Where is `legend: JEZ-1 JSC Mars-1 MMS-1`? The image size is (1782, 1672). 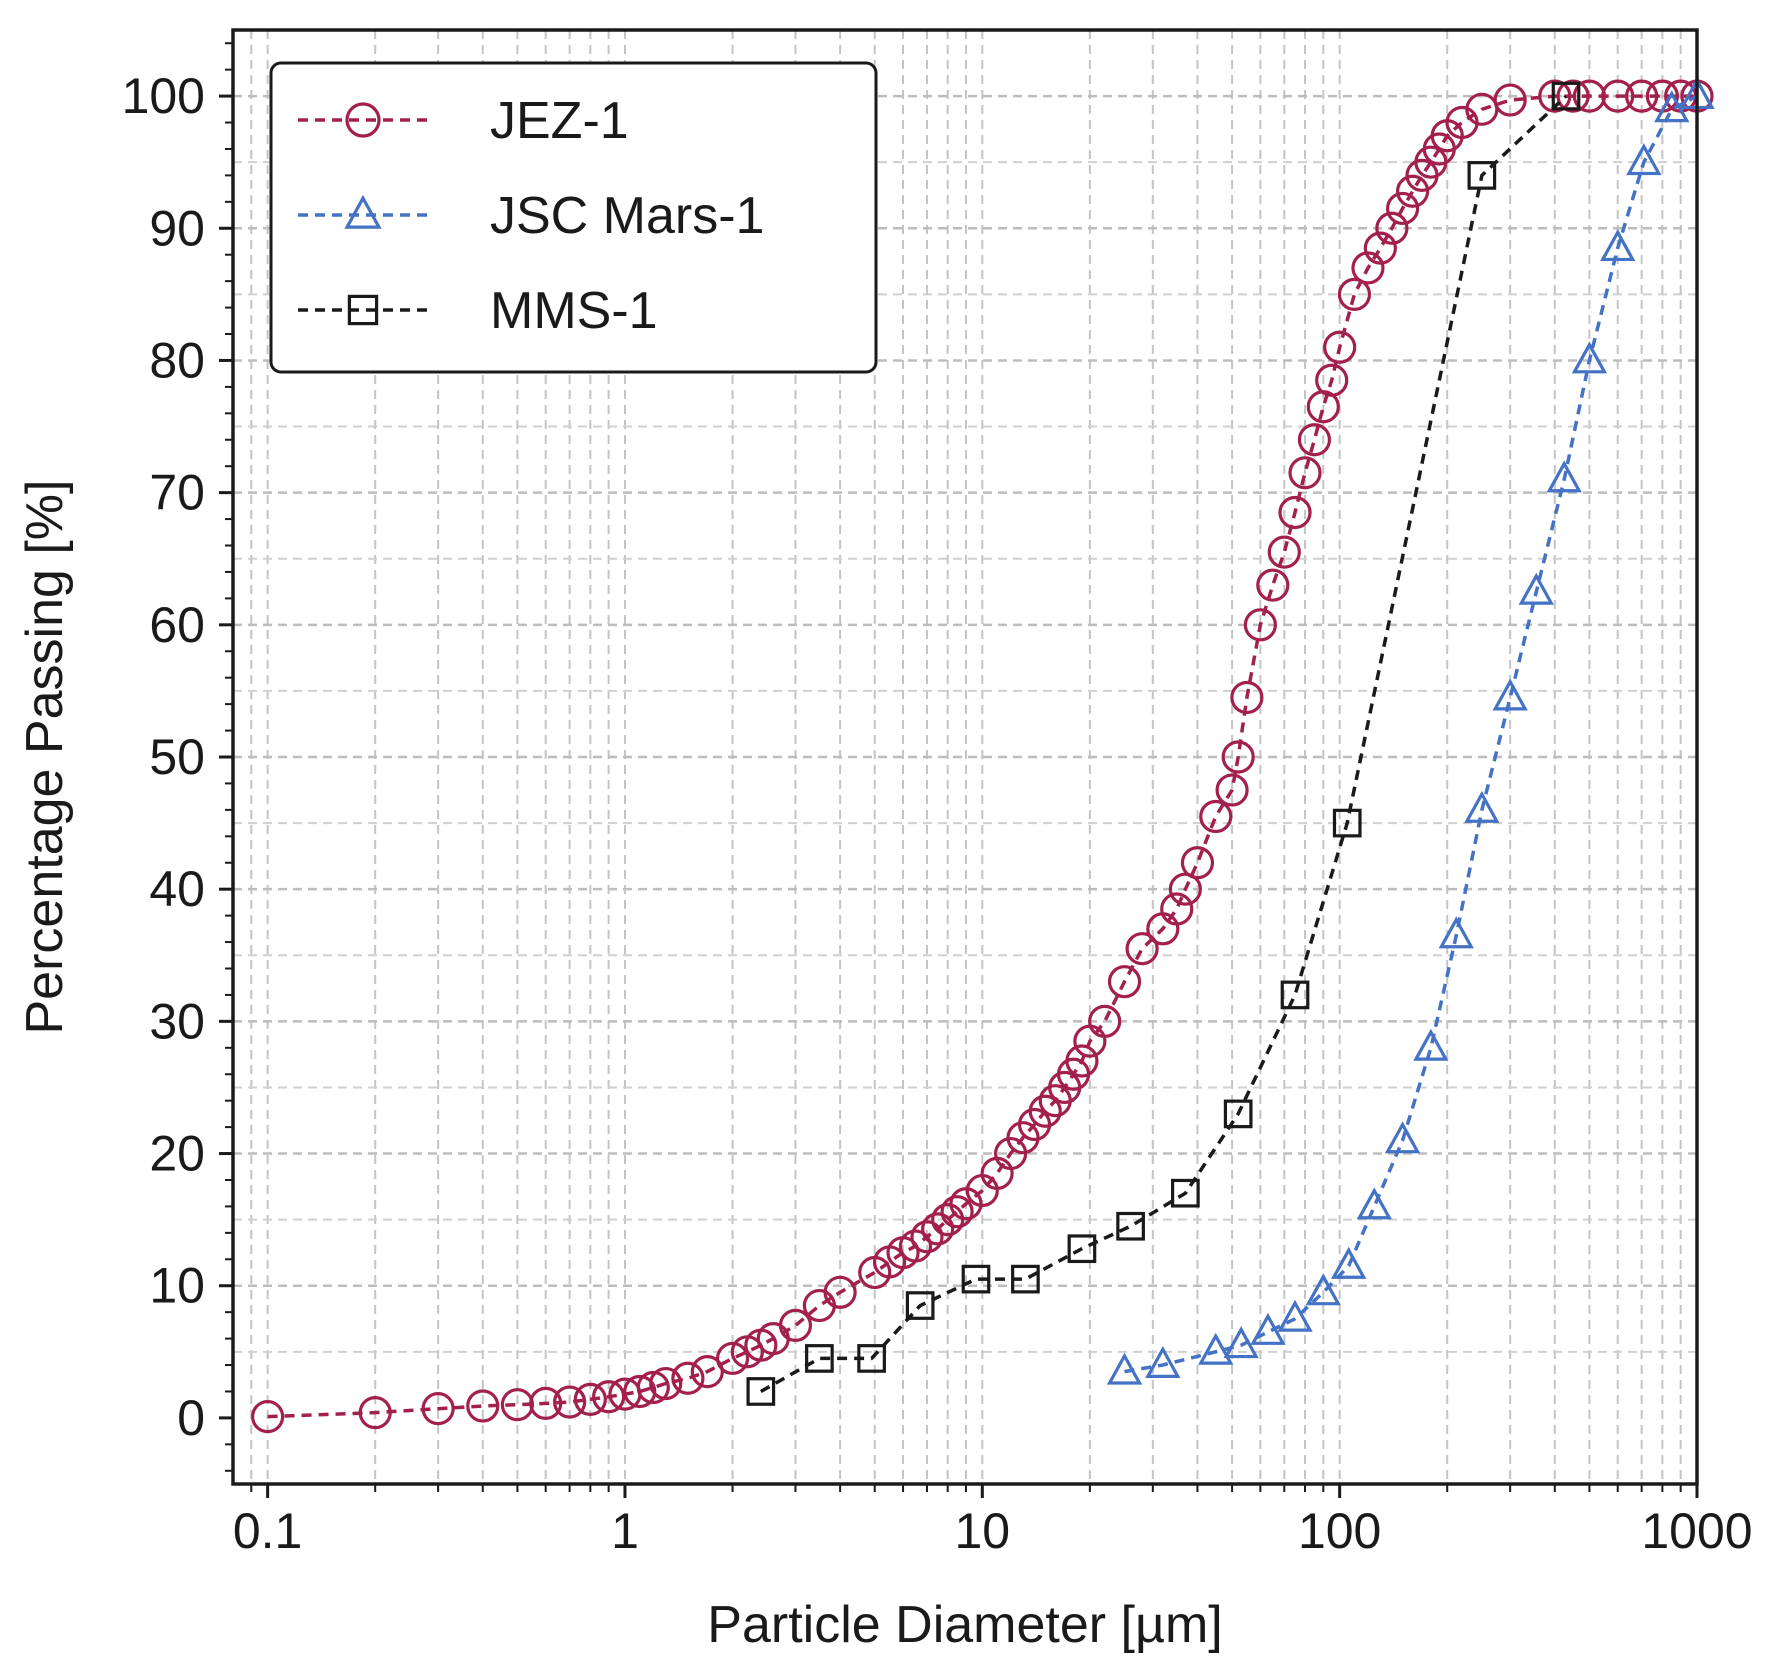 legend: JEZ-1 JSC Mars-1 MMS-1 is located at coordinates (573, 217).